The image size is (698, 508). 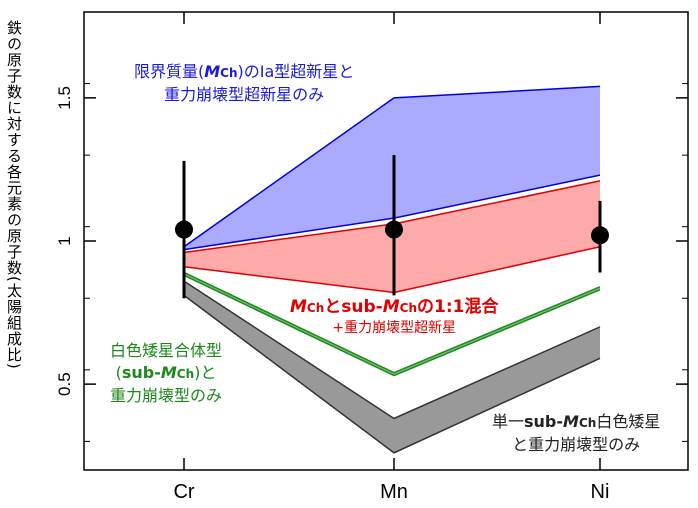 I want to click on annotation-merger-model: 白色矮星合体型 (sub-MCh)と 重力崩壊型のみ, so click(x=166, y=373).